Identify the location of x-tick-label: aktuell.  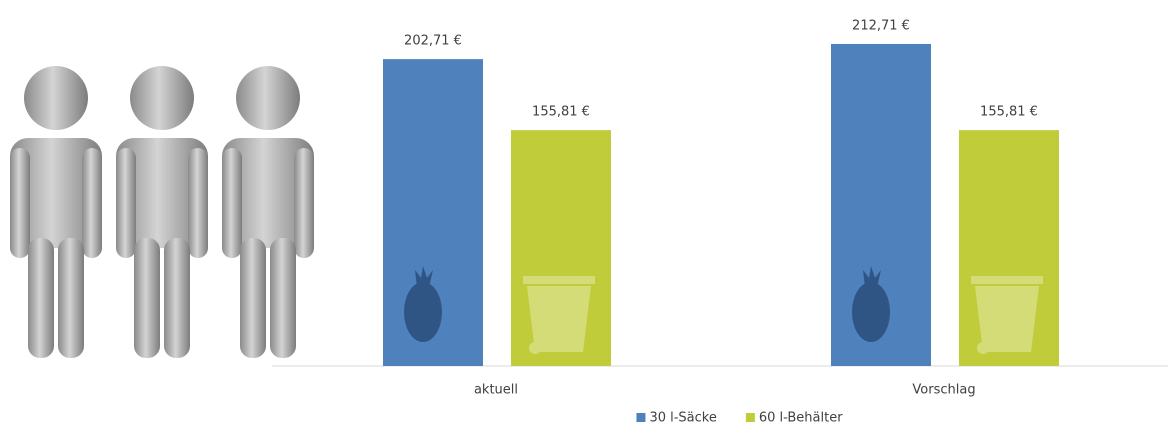
(496, 390).